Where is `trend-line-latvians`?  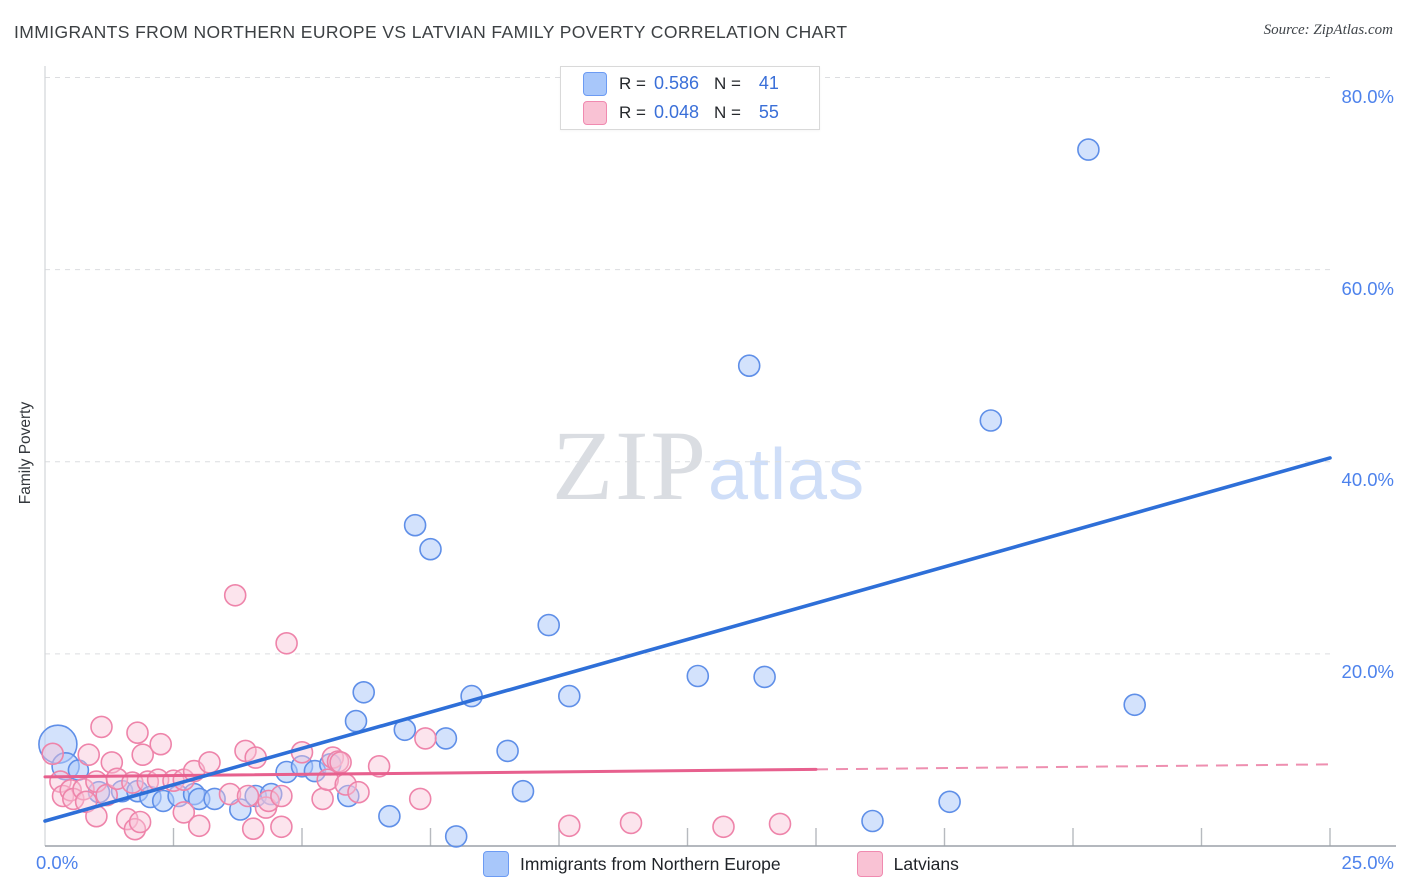 trend-line-latvians is located at coordinates (430, 773).